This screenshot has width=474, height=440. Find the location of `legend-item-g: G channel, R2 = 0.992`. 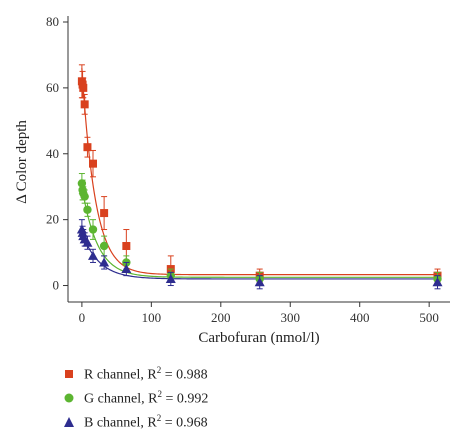

legend-item-g: G channel, R2 = 0.992 is located at coordinates (212, 398).